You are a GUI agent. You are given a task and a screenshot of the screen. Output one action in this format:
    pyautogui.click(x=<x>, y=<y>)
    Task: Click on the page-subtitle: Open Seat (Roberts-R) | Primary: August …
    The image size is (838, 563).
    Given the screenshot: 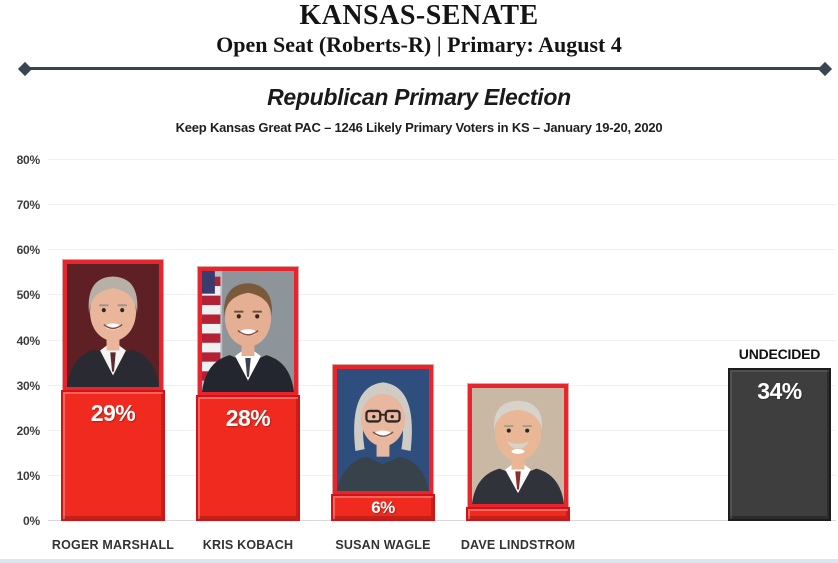 What is the action you would take?
    pyautogui.click(x=419, y=44)
    